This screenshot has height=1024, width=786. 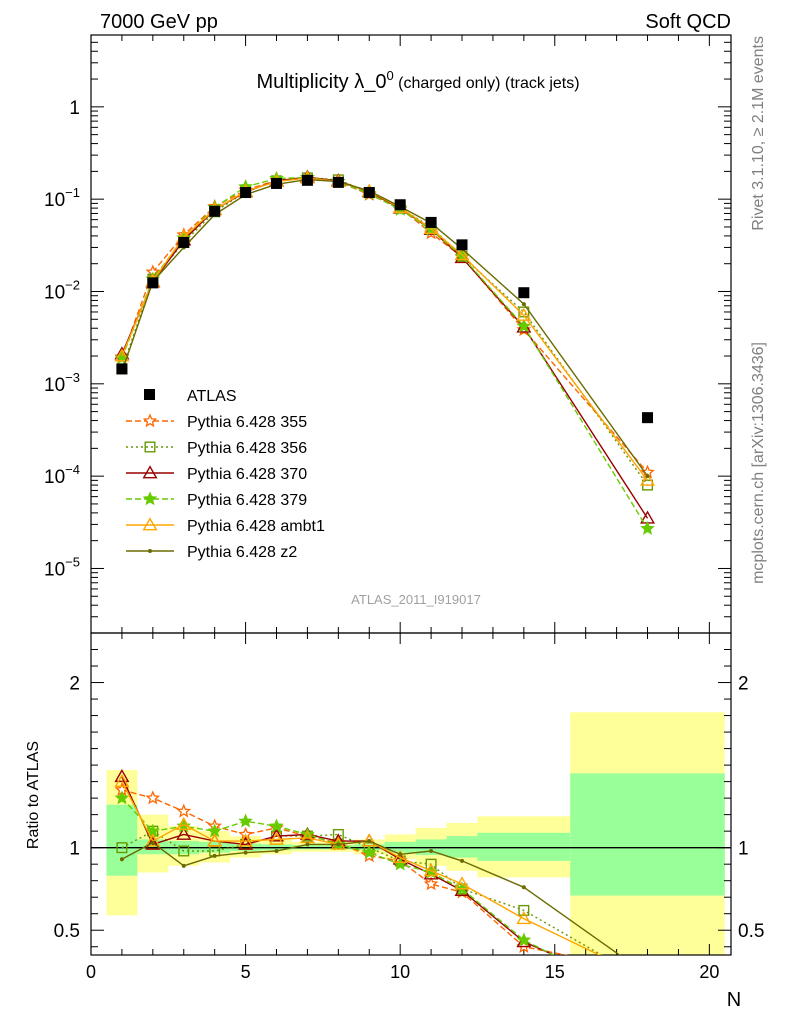 I want to click on ratio-y-tick-label-right: 2, so click(x=743, y=684).